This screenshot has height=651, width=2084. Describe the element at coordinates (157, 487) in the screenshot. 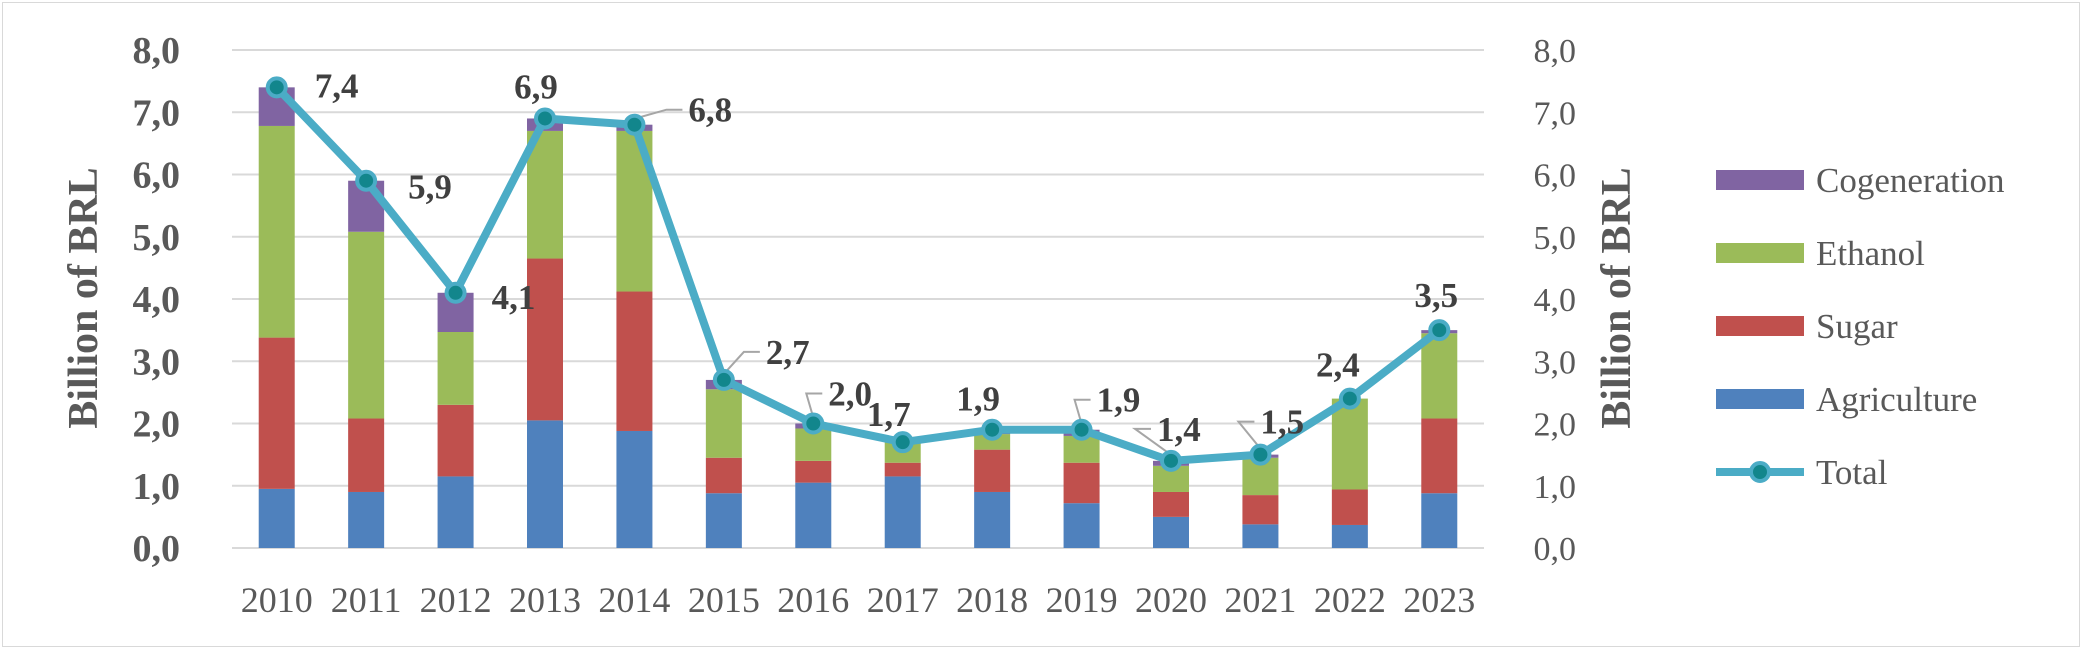

I see `left-tick-label: 1,0` at that location.